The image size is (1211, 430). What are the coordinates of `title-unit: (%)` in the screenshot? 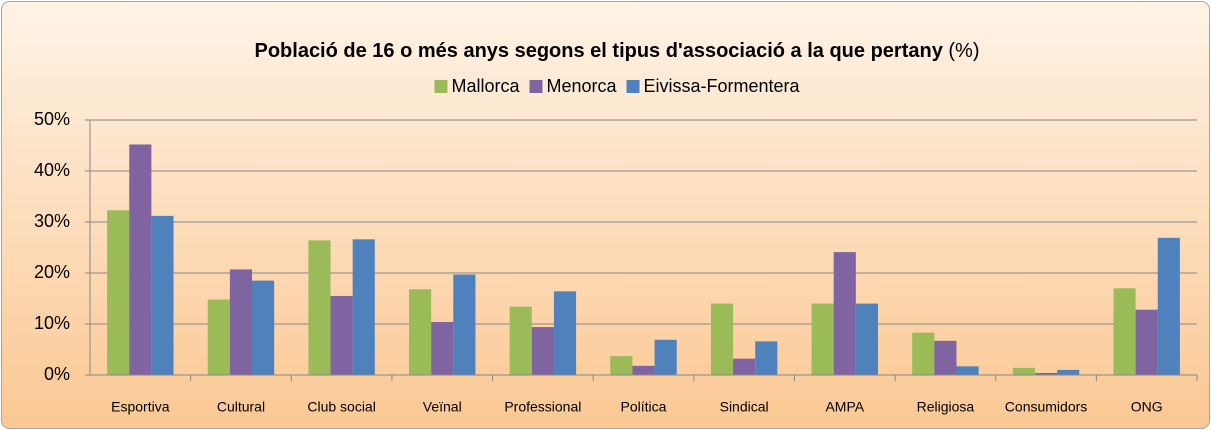 It's located at (963, 51).